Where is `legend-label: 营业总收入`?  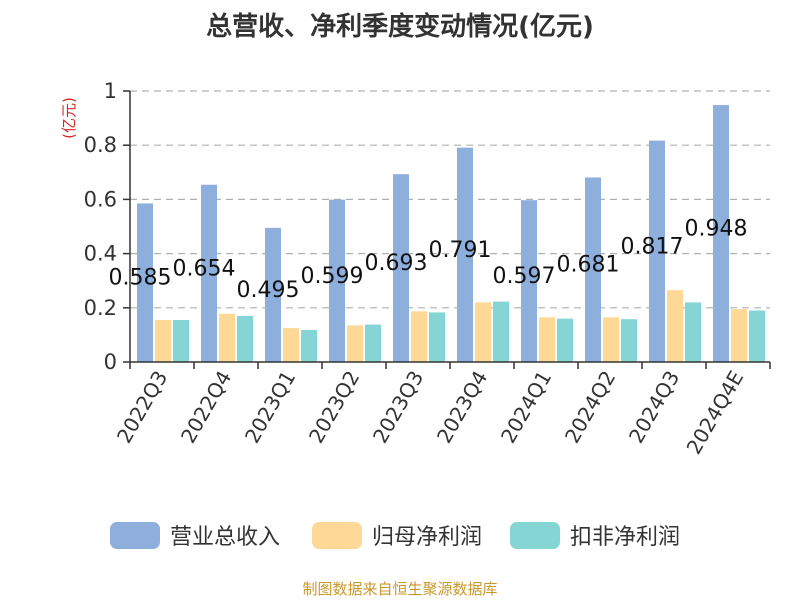 legend-label: 营业总收入 is located at coordinates (225, 537).